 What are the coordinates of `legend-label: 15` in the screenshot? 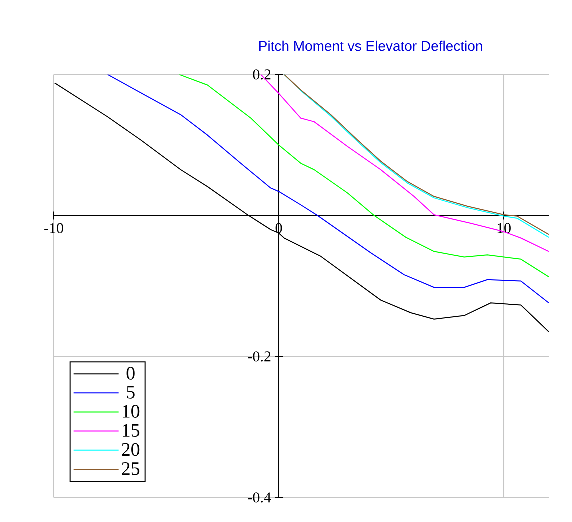 It's located at (131, 431).